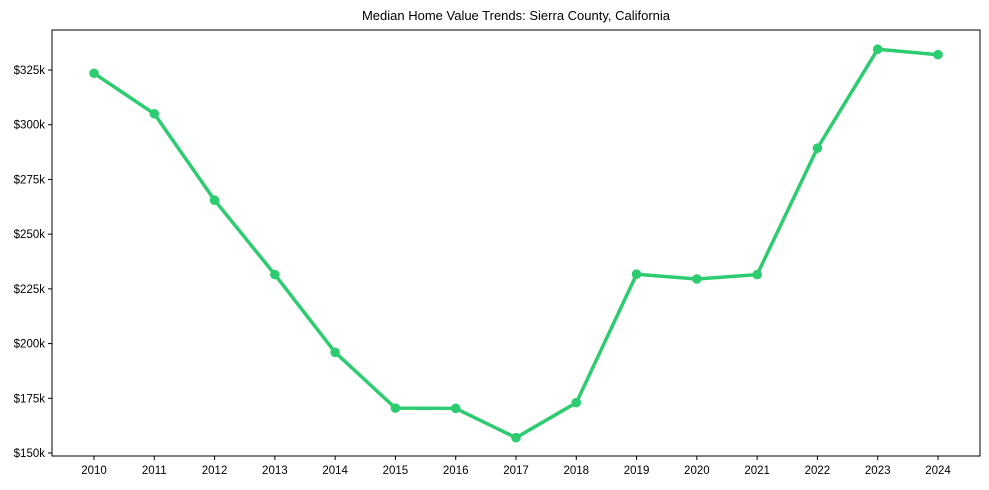 The height and width of the screenshot is (490, 989). Describe the element at coordinates (697, 471) in the screenshot. I see `x-tick-label: 2020` at that location.